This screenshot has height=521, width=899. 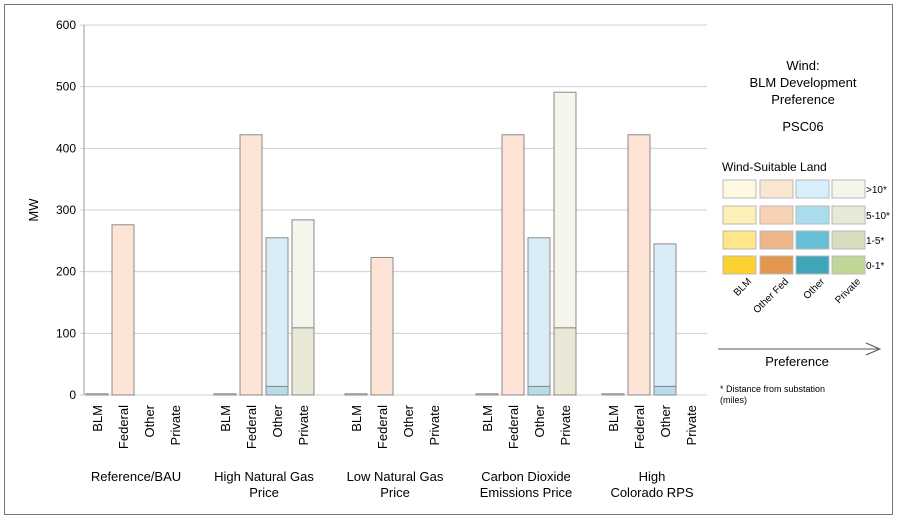 I want to click on legend-row-label: >10*, so click(x=876, y=190).